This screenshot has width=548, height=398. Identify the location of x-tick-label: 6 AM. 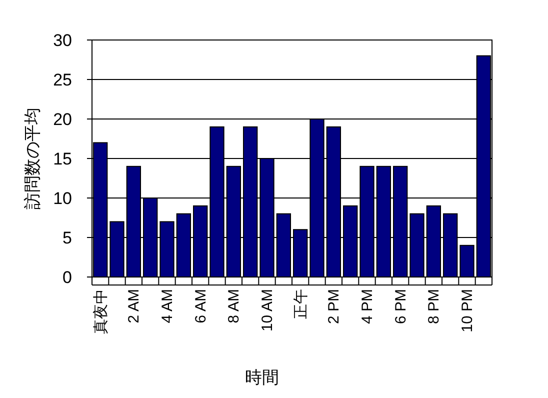
(201, 306).